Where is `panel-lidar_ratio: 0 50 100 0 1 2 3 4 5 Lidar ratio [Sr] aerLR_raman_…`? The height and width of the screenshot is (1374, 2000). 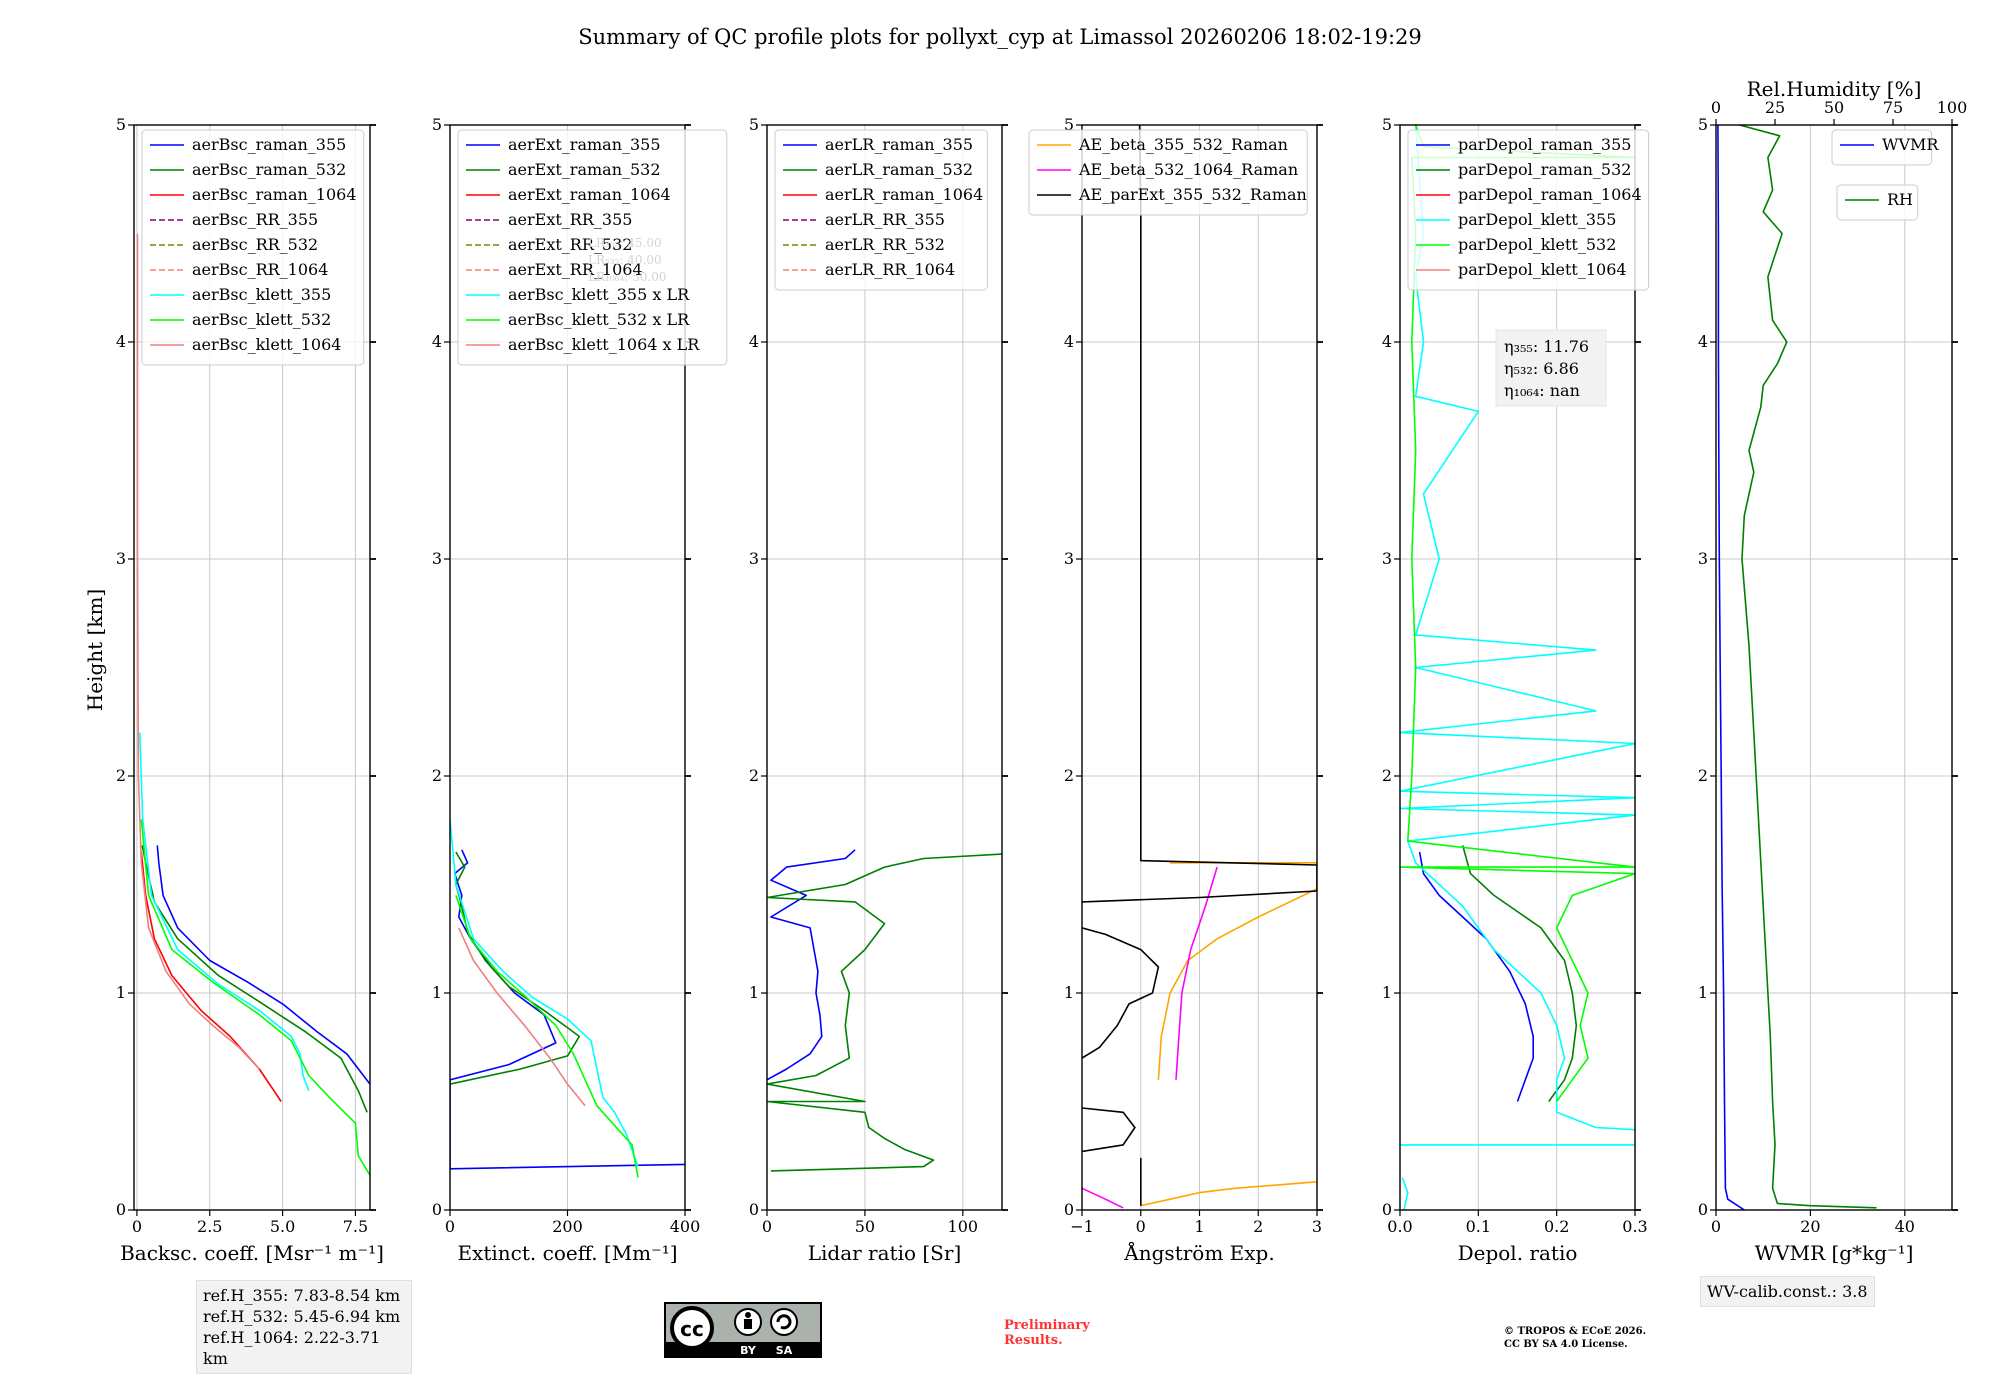
panel-lidar_ratio: 0 50 100 0 1 2 3 4 5 Lidar ratio [Sr] aerLR_raman_… is located at coordinates (878, 690).